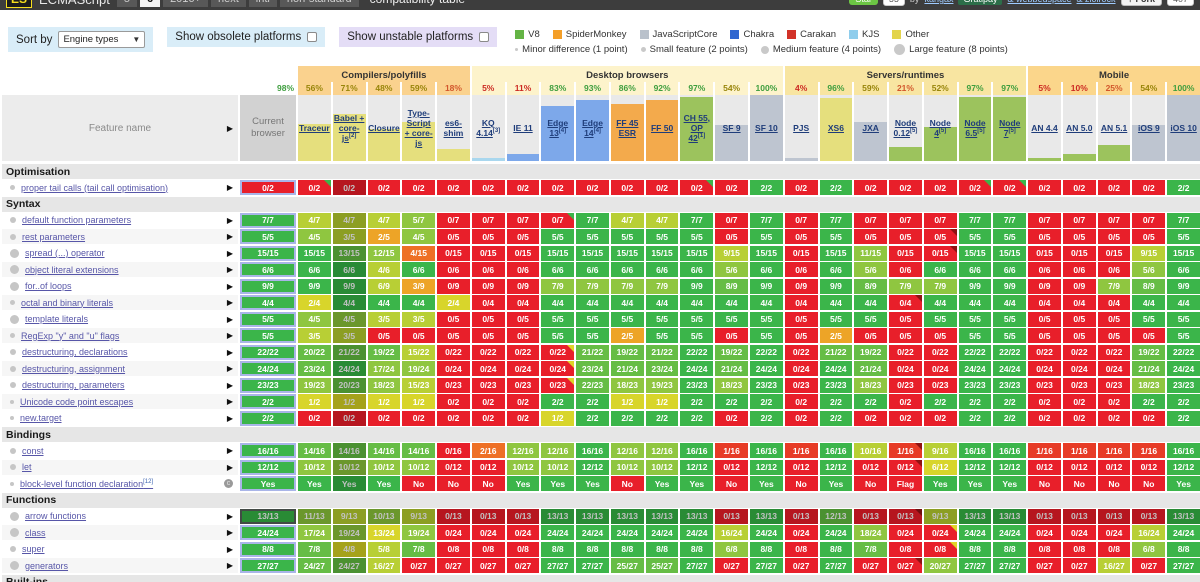 This screenshot has height=582, width=1200. I want to click on cell-closure: 4/4, so click(384, 302).